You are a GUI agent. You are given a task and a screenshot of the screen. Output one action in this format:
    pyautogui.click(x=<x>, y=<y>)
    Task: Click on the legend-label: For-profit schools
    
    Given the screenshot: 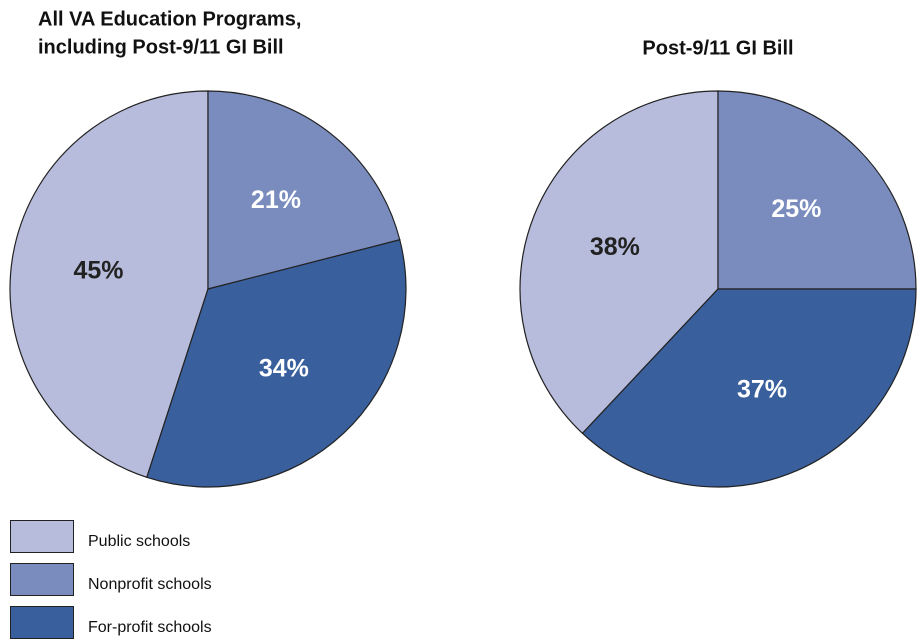 What is the action you would take?
    pyautogui.click(x=150, y=627)
    